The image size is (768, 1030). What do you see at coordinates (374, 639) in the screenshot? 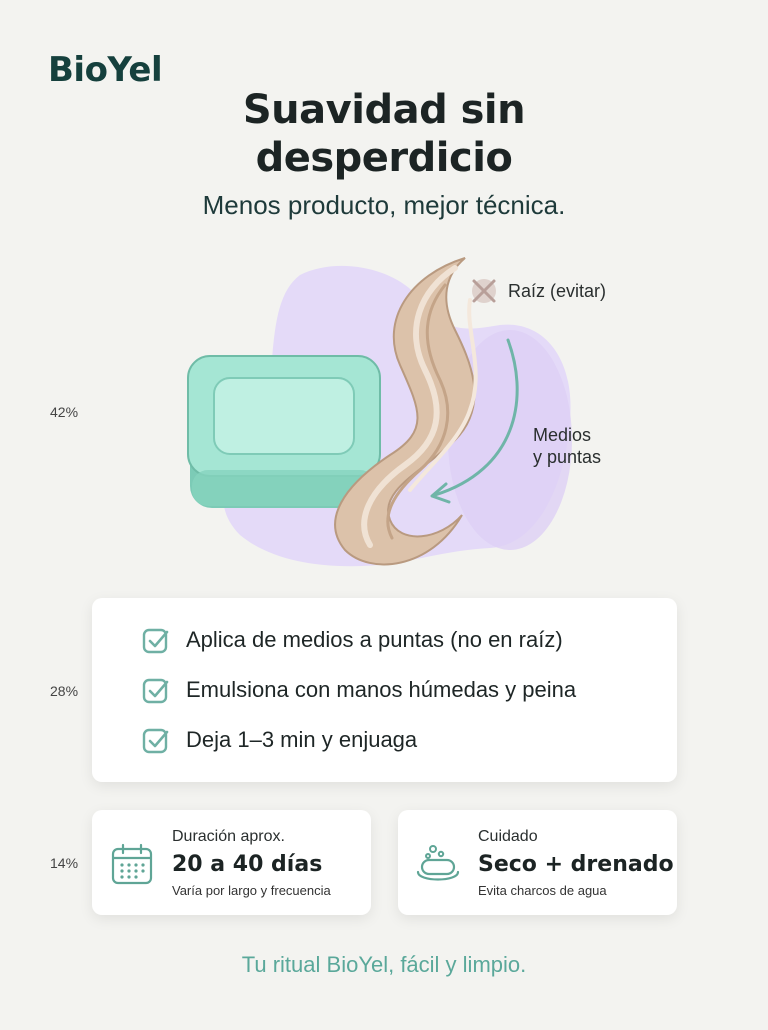
I see `step-text: Aplica de medios a puntas (no en raíz)` at bounding box center [374, 639].